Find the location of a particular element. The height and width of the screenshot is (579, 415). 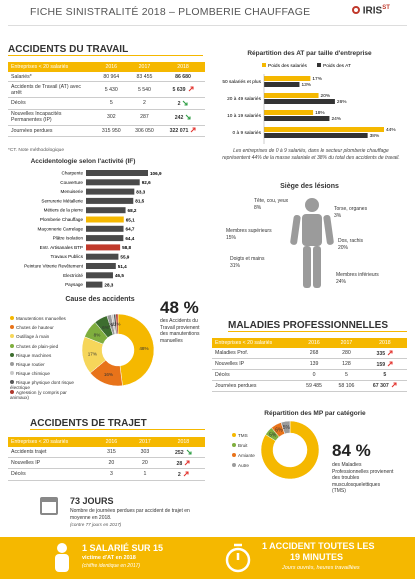

logo-text: IRIS is located at coordinates (372, 11).